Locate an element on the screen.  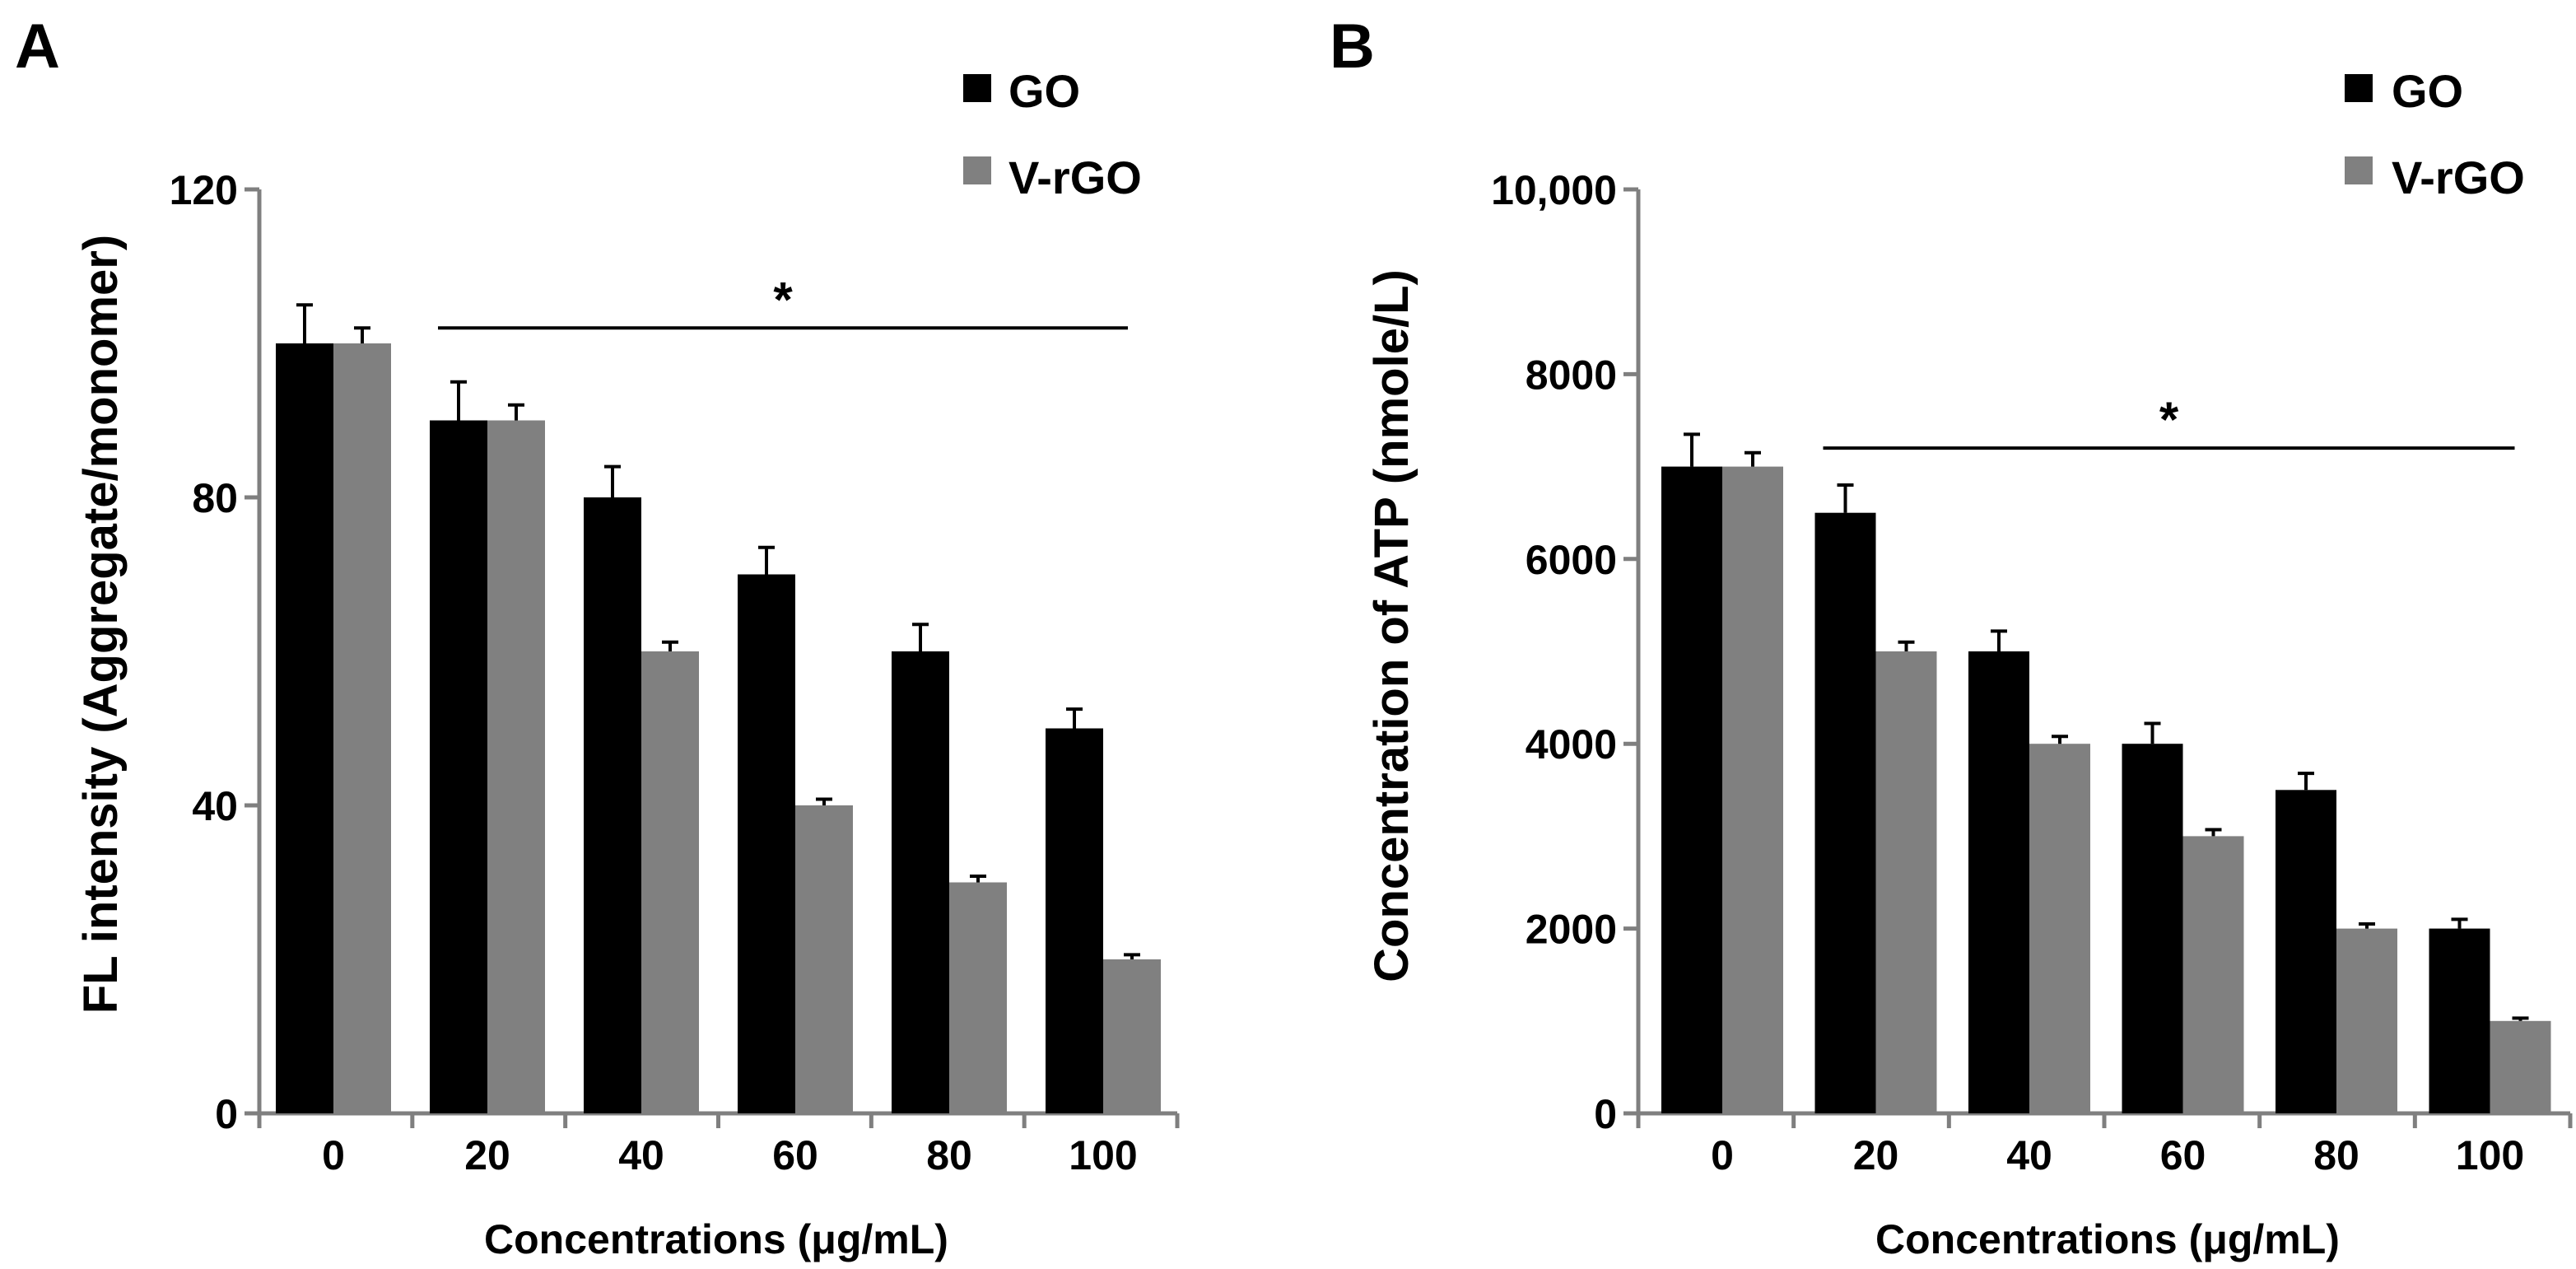
panel-a-x-tick-label: 60 is located at coordinates (795, 1155).